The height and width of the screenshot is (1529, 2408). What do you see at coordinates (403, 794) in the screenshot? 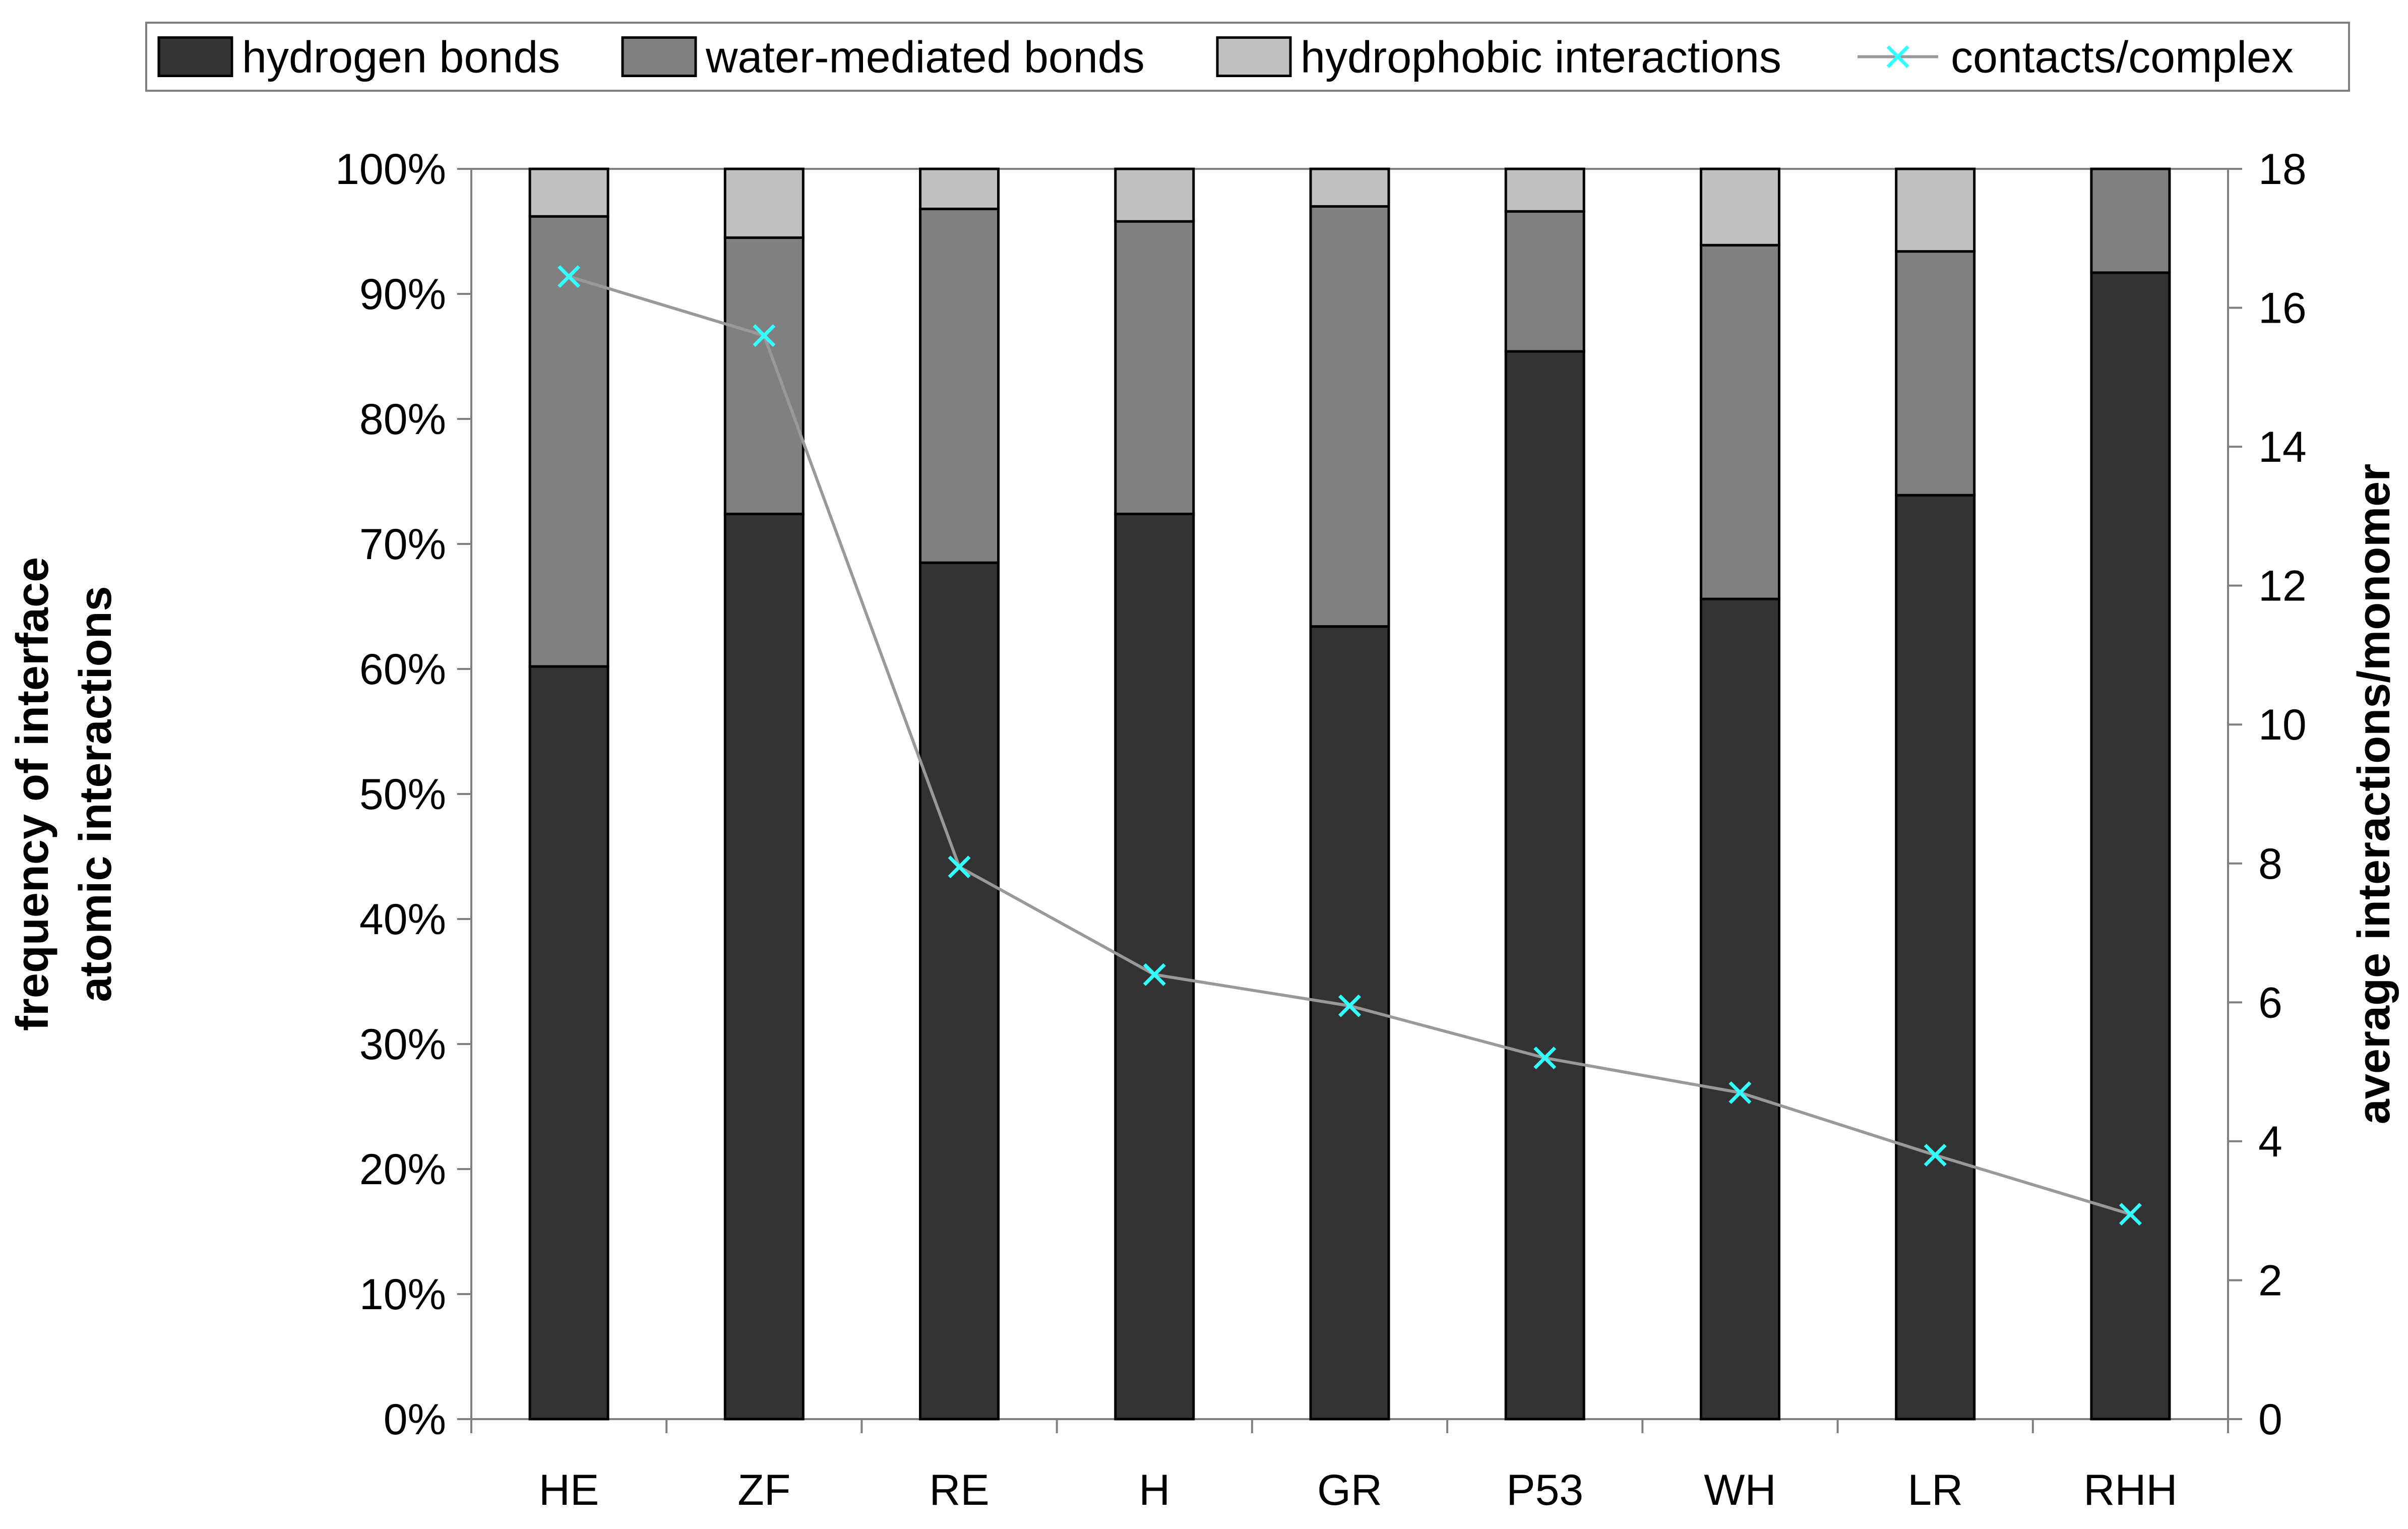
I see `y-tick-label-left: 50%` at bounding box center [403, 794].